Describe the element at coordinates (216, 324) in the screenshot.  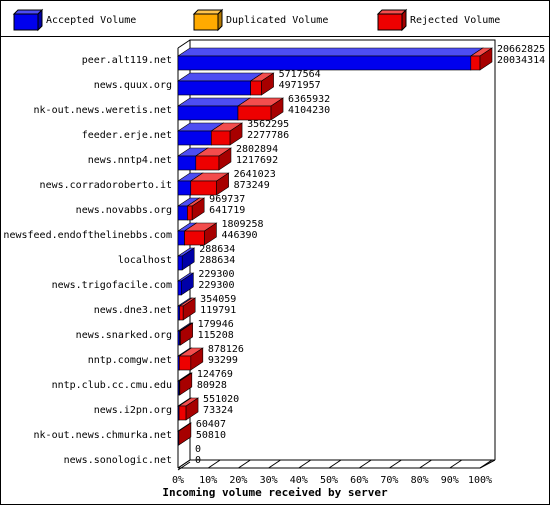
I see `value-label-total: 179946` at that location.